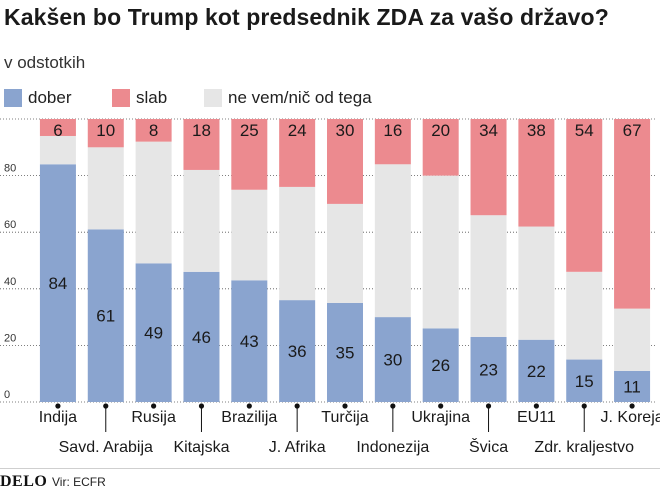 The image size is (660, 497). Describe the element at coordinates (139, 98) in the screenshot. I see `legend-item-slab: slab` at that location.